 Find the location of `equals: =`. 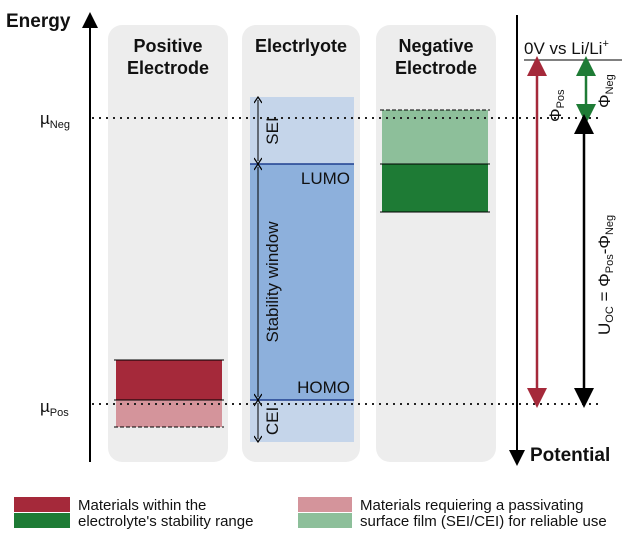

equals: = is located at coordinates (604, 296).